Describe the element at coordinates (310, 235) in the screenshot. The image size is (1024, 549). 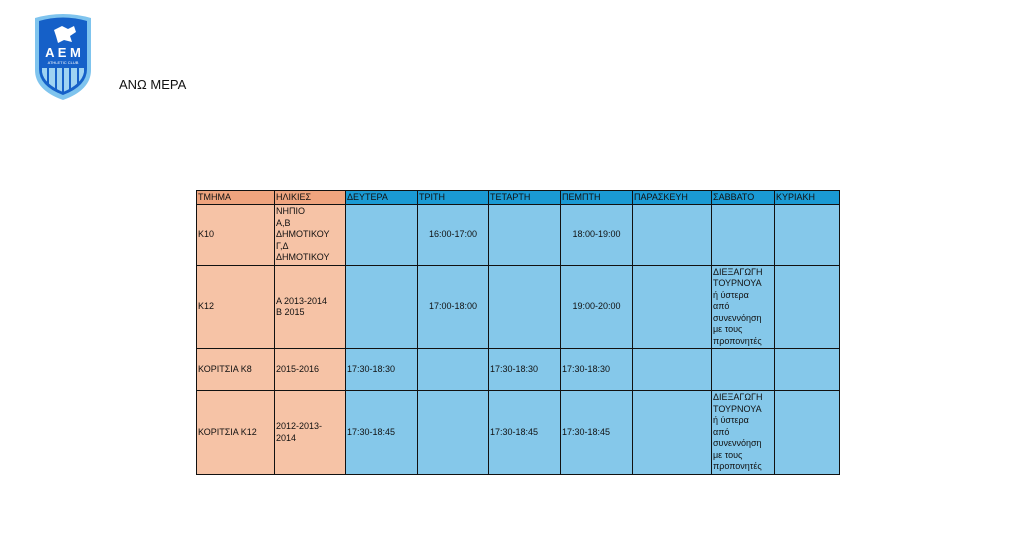
I see `table-cell: ΝΗΠΙΟ Α,Β ΔΗΜΟΤΙΚΟΥ Γ,Δ ΔΗΜΟΤΙΚΟΥ` at that location.